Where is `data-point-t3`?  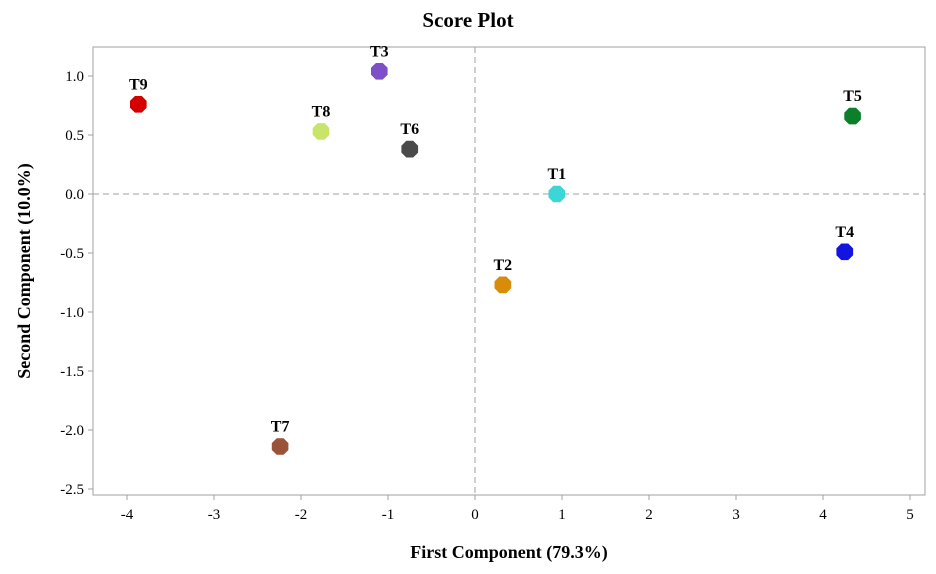 data-point-t3 is located at coordinates (379, 71).